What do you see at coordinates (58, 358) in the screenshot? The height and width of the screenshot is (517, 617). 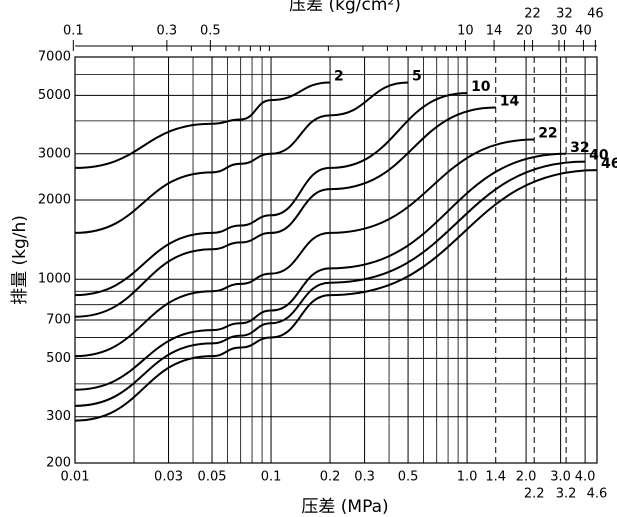 I see `y-tick-label: 500` at bounding box center [58, 358].